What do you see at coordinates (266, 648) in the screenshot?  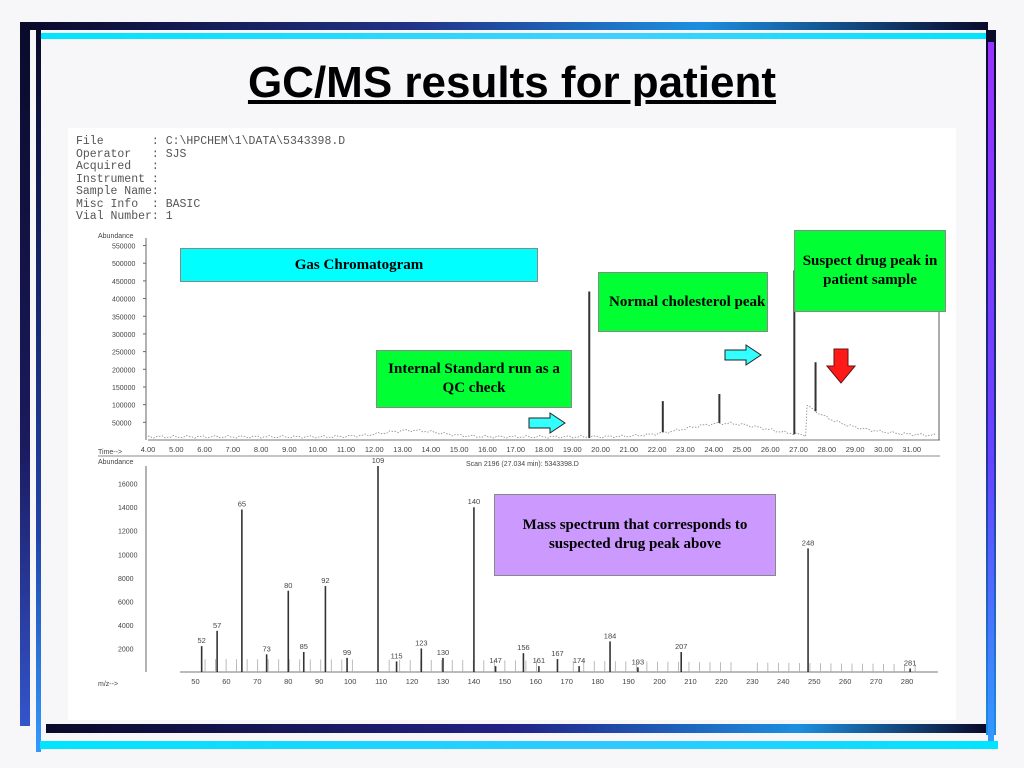 I see `ms-peak-label: 73` at bounding box center [266, 648].